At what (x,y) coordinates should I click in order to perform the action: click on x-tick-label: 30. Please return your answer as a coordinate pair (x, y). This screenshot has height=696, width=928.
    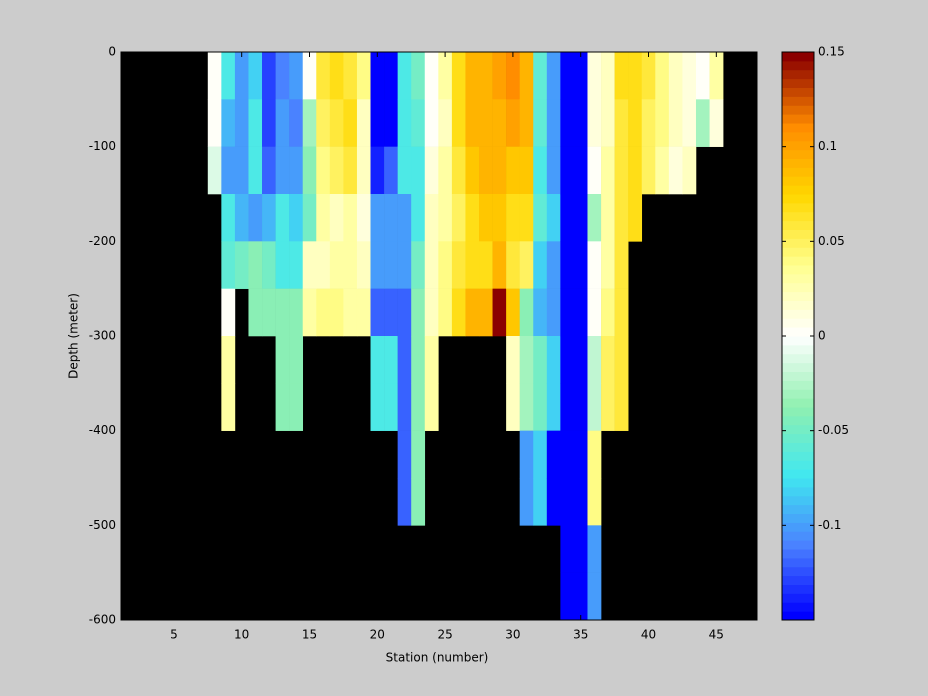
    Looking at the image, I should click on (512, 635).